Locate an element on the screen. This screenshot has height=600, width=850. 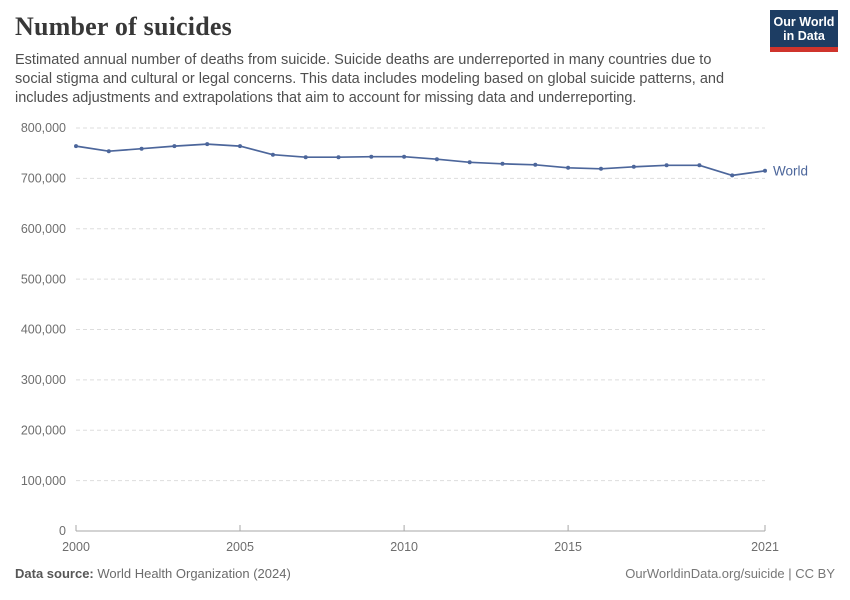
owid-logo-line2: in Data is located at coordinates (804, 35).